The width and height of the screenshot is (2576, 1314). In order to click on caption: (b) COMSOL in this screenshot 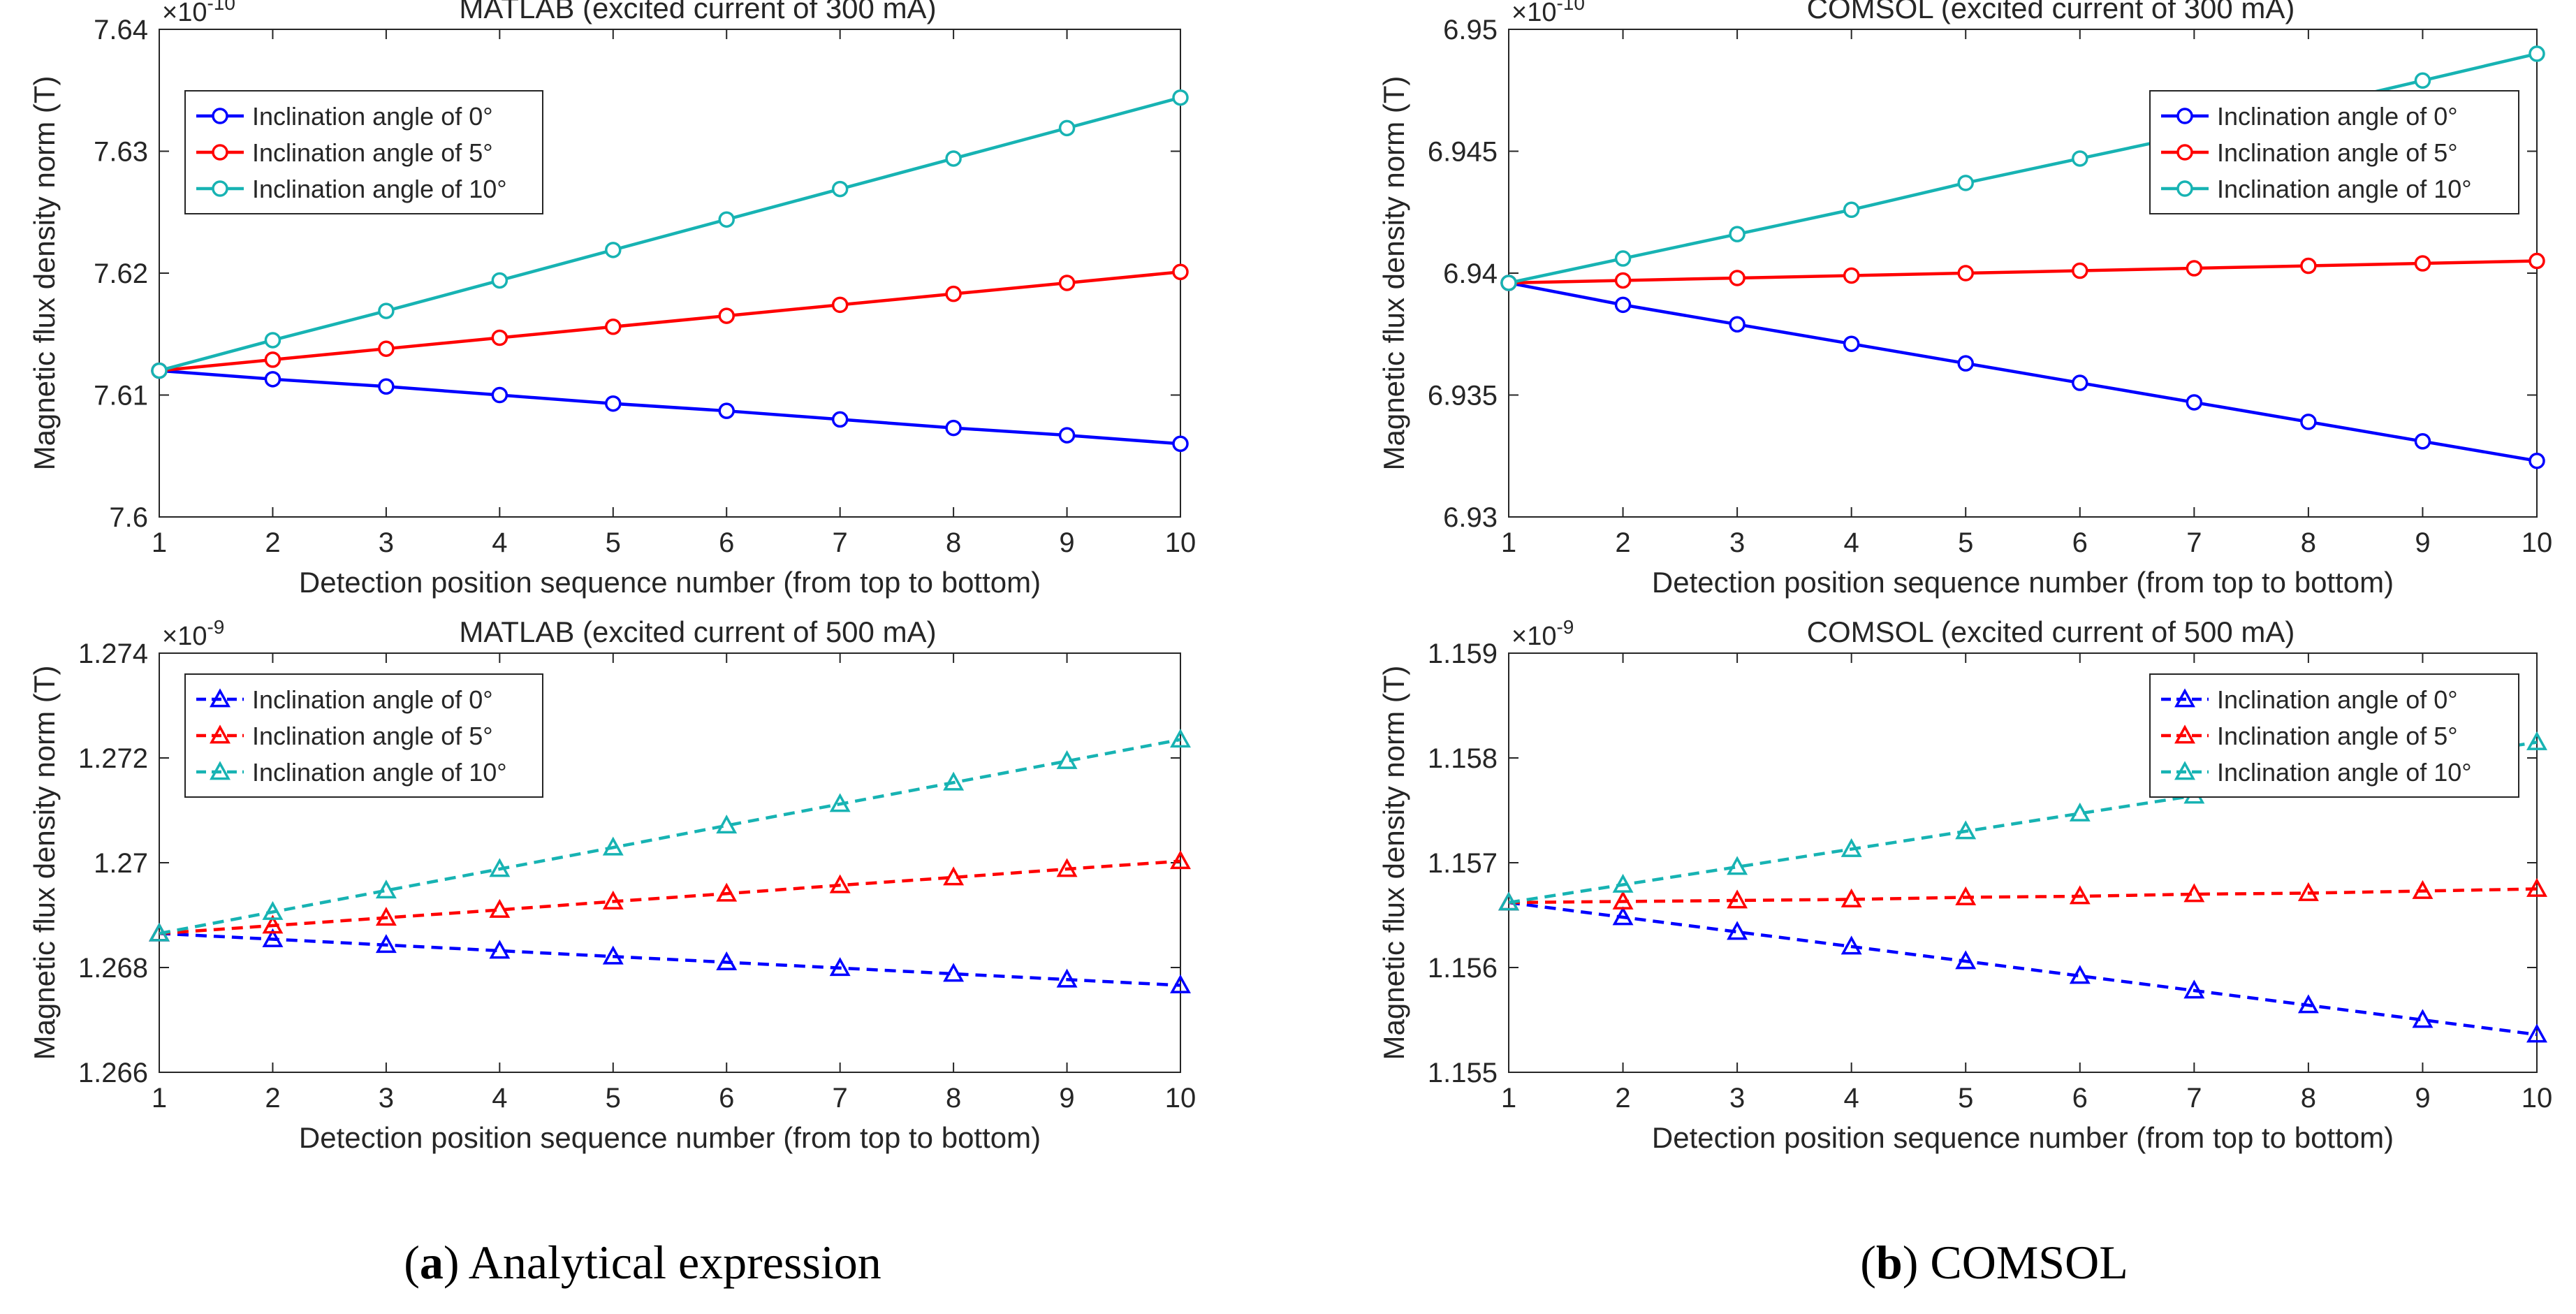, I will do `click(1994, 1262)`.